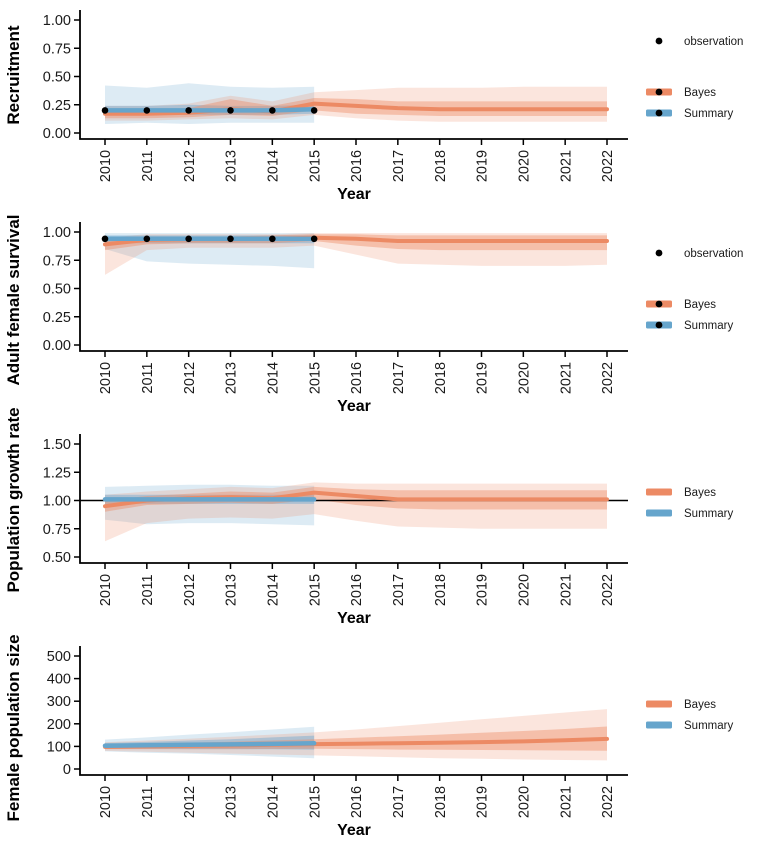  What do you see at coordinates (210, 505) in the screenshot?
I see `summary-outer-ribbon` at bounding box center [210, 505].